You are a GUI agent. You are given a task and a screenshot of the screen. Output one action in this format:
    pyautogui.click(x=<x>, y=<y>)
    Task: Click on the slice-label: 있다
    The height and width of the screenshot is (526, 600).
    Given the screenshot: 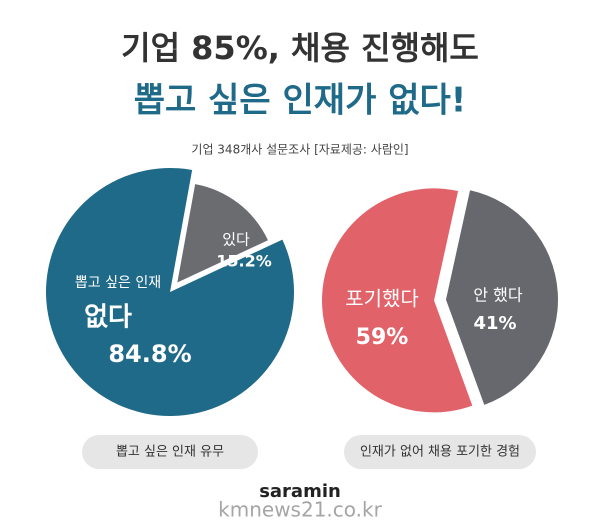 What is the action you would take?
    pyautogui.click(x=236, y=240)
    